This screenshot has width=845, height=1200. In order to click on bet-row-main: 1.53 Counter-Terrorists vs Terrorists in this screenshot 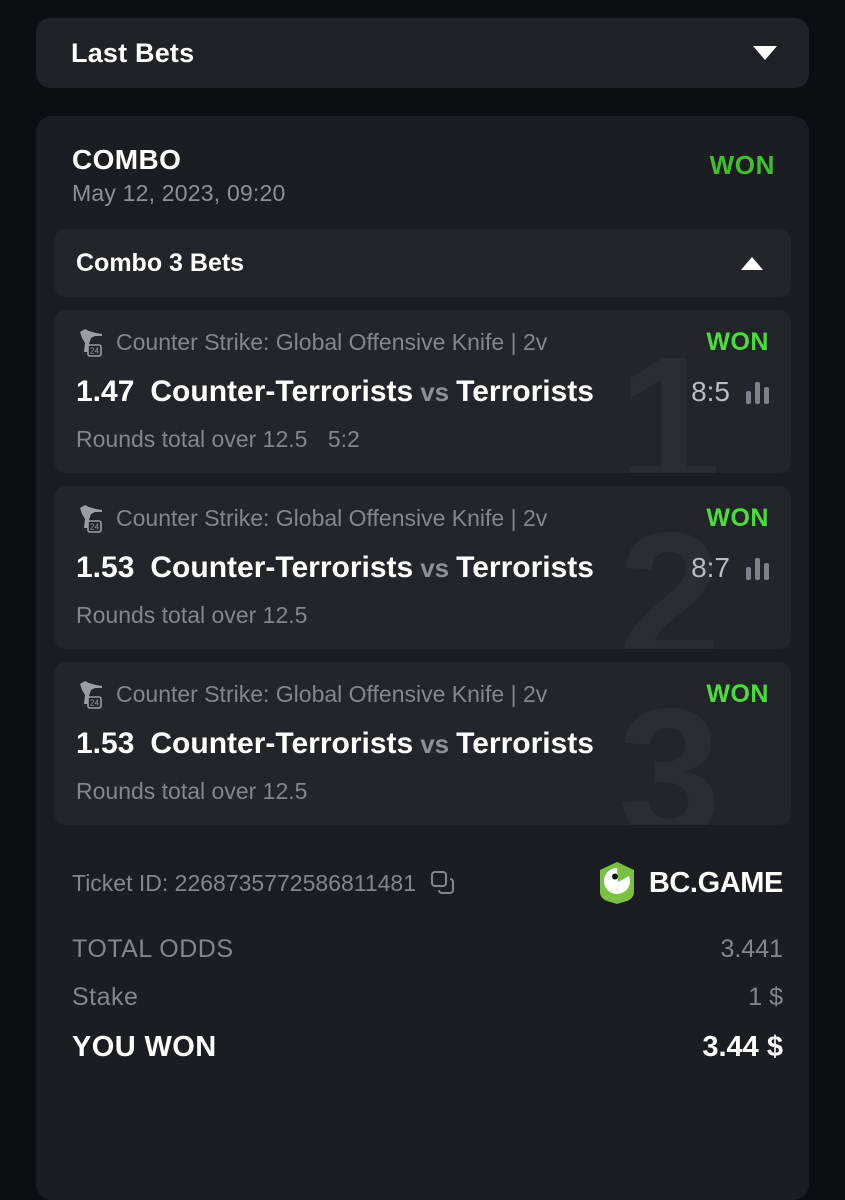, I will do `click(422, 744)`.